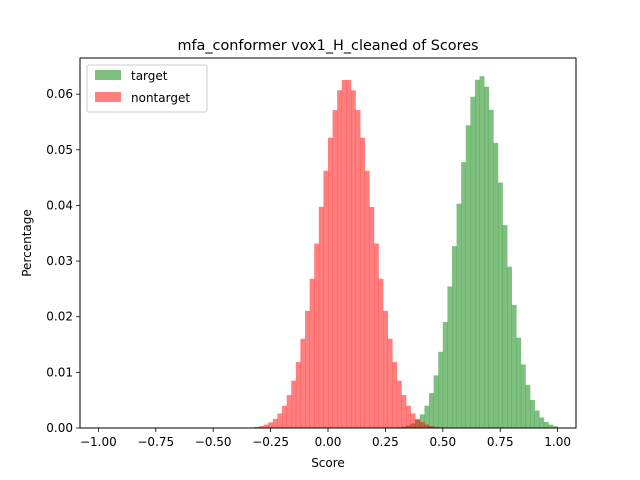 This screenshot has width=640, height=480. What do you see at coordinates (108, 75) in the screenshot?
I see `legend-swatch-target` at bounding box center [108, 75].